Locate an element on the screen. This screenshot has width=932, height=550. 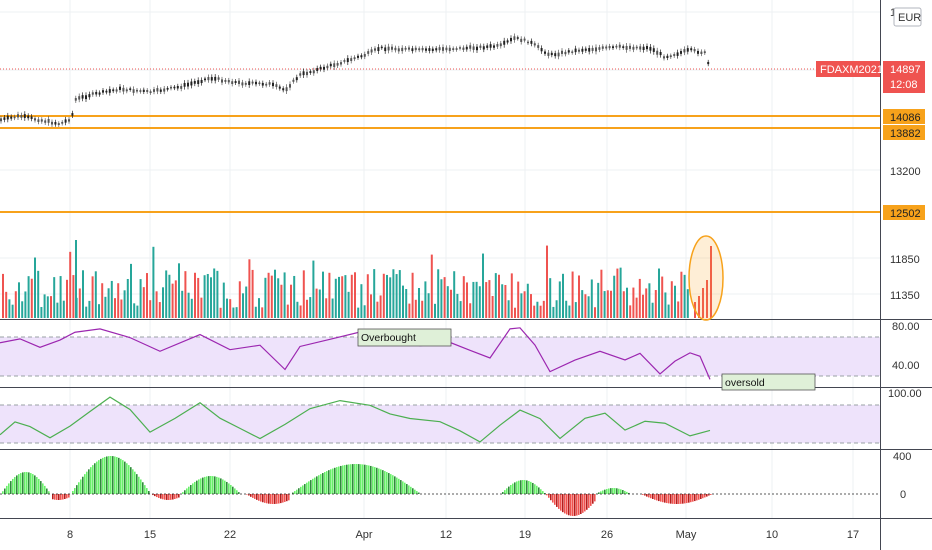
countdown-label: 12:08 is located at coordinates (904, 85).